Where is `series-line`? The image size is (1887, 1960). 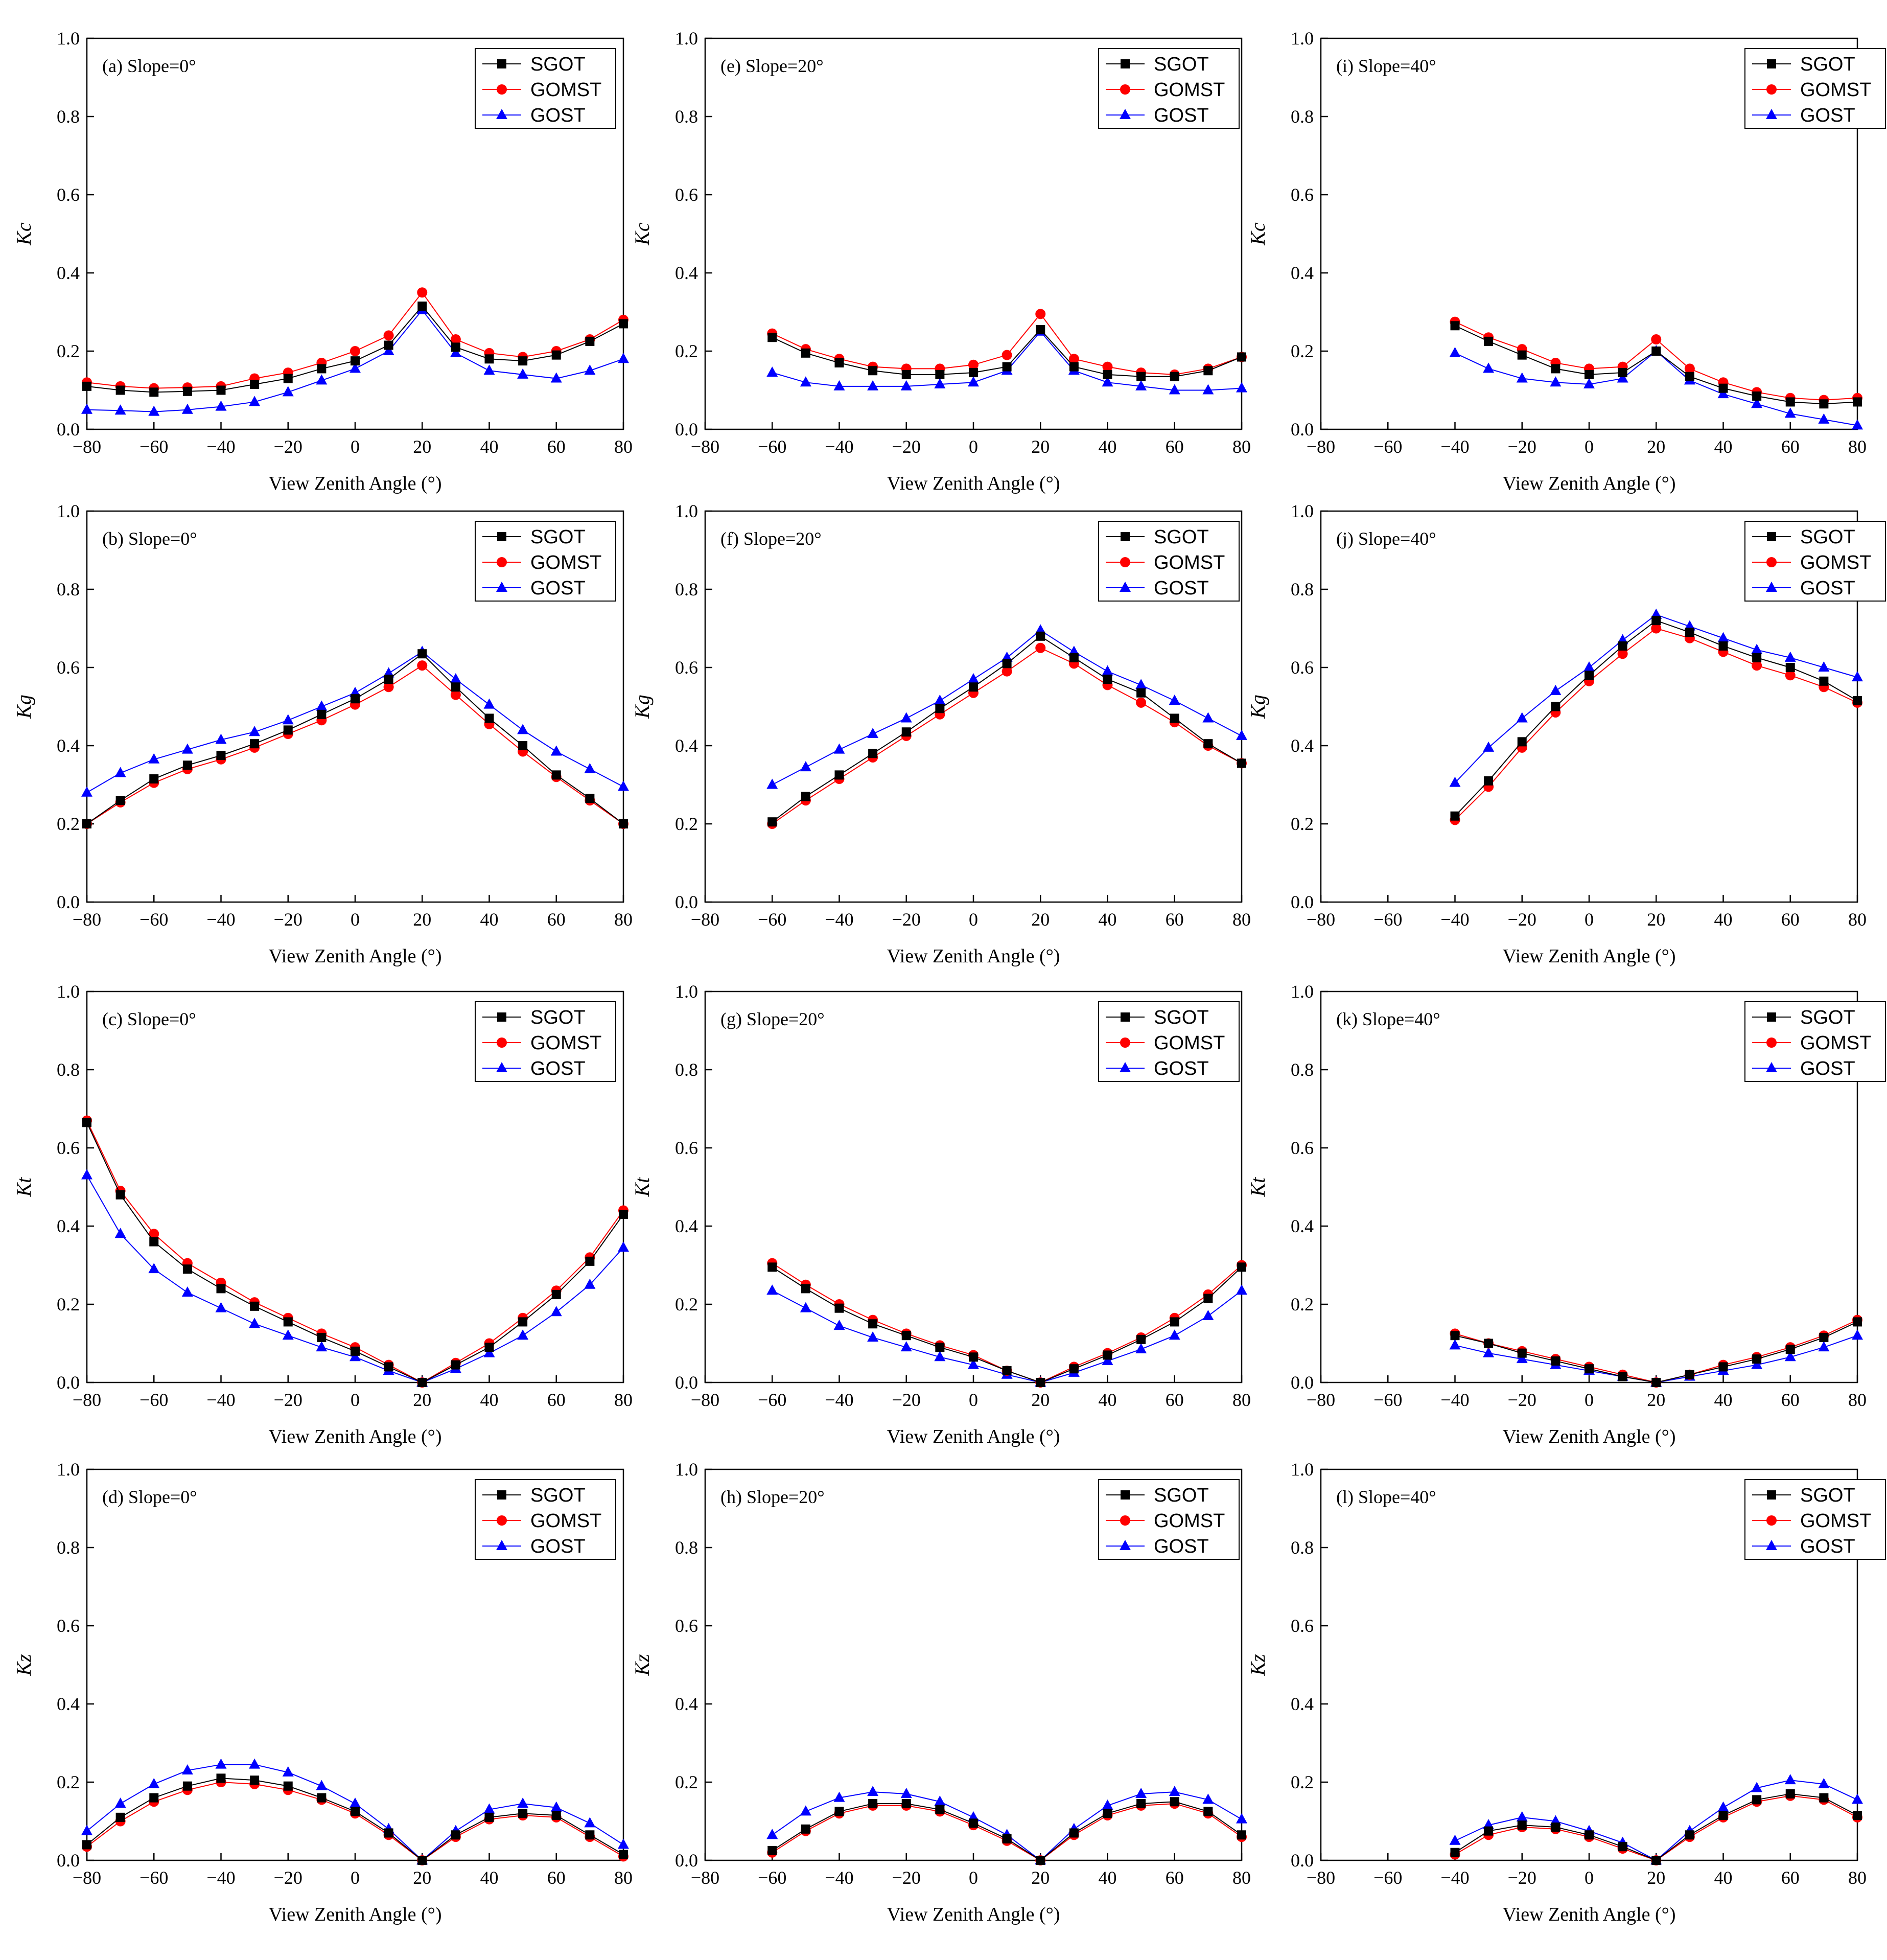 series-line is located at coordinates (1657, 361).